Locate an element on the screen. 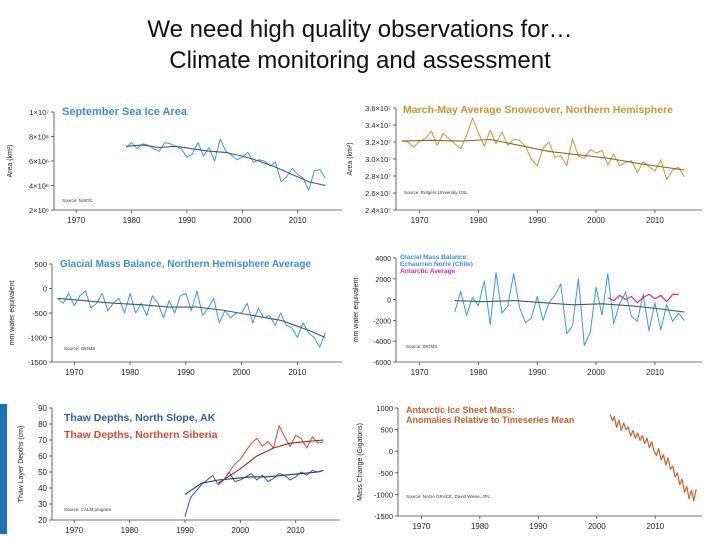 This screenshot has height=540, width=720. y-tick-label: 8×10⁶ is located at coordinates (39, 137).